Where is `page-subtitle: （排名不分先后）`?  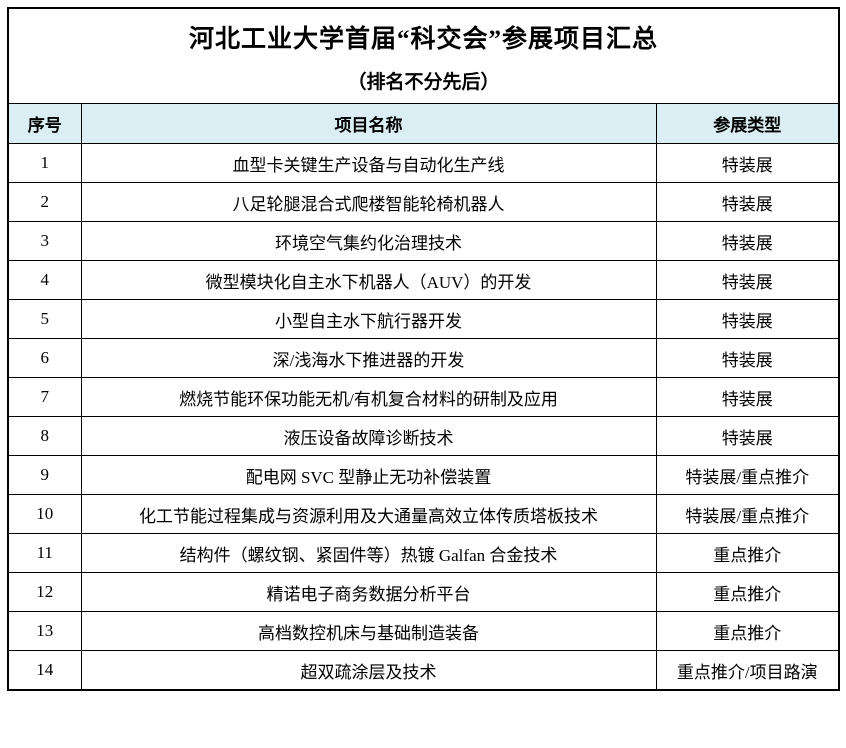
page-subtitle: （排名不分先后） is located at coordinates (423, 82).